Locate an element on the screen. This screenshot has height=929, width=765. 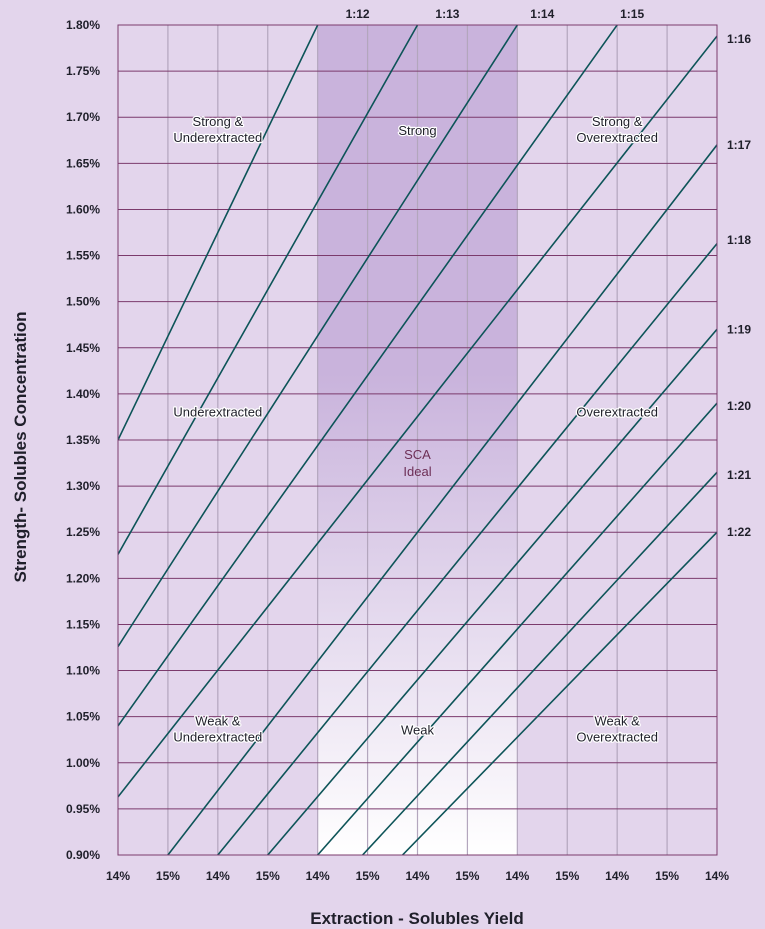
region-label: Weak & Overextracted is located at coordinates (617, 728).